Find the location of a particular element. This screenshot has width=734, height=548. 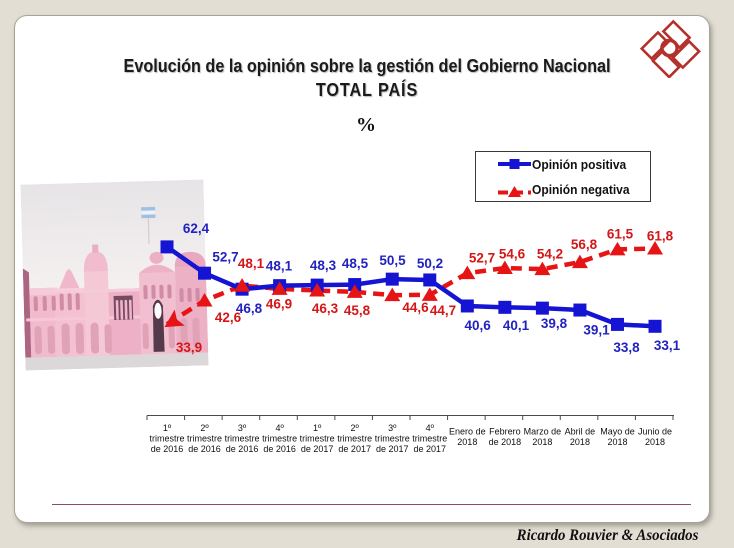

svg-text: 33,1 is located at coordinates (667, 345).